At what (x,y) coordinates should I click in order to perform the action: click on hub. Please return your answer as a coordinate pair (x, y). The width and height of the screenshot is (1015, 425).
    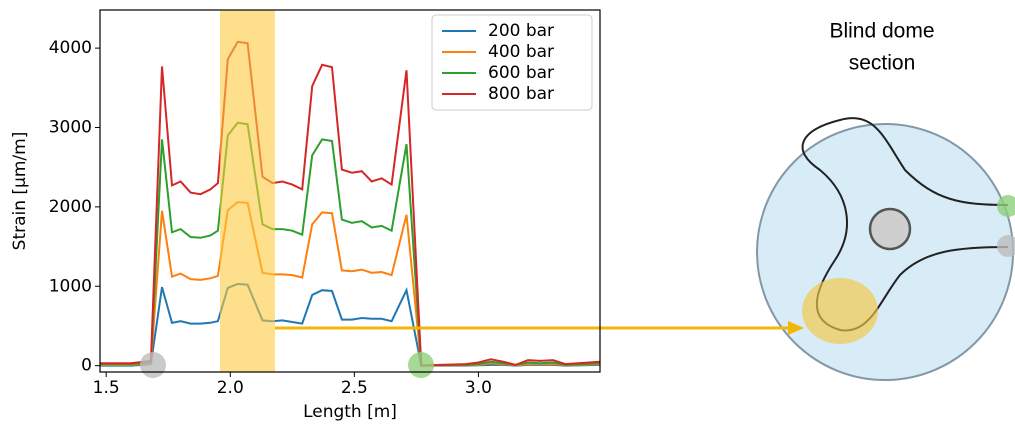
    Looking at the image, I should click on (890, 229).